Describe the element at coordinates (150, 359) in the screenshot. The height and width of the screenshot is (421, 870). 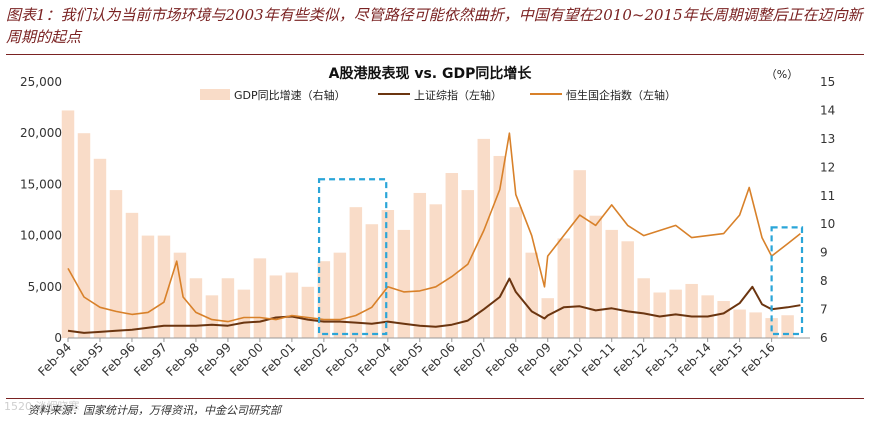
I see `x-tick-label: Feb-97` at that location.